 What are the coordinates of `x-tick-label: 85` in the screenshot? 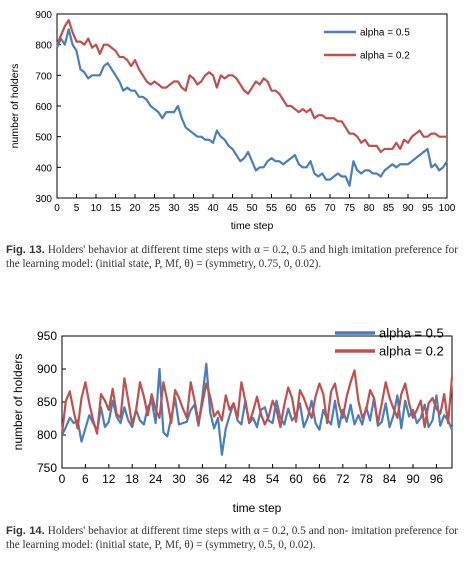 It's located at (389, 208).